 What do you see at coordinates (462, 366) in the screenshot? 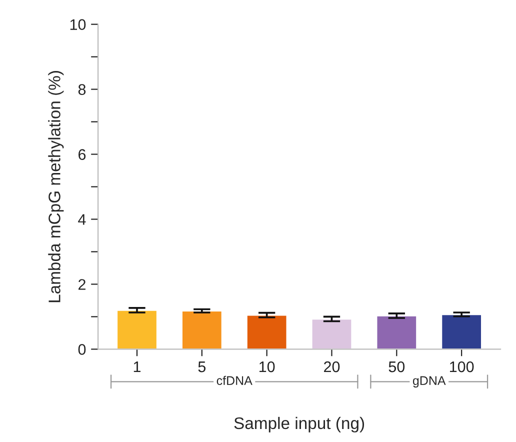
I see `x-tick-label: 100` at bounding box center [462, 366].